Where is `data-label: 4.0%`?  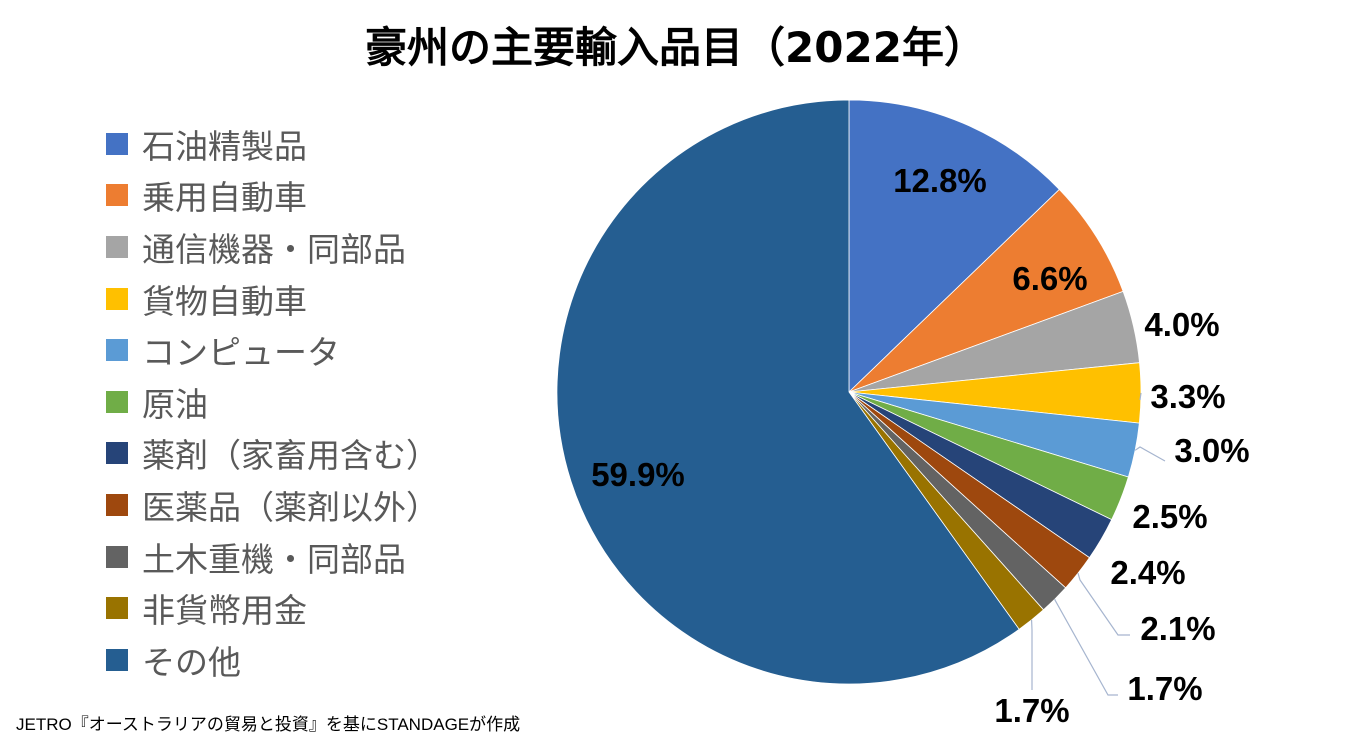
data-label: 4.0% is located at coordinates (1181, 324).